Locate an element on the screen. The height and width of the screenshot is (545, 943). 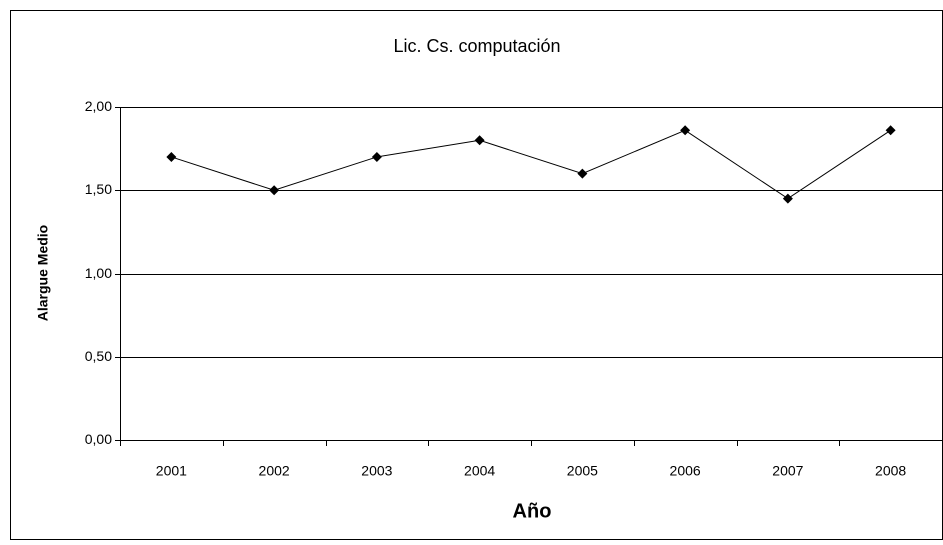
x-tick-label: 2006 is located at coordinates (685, 471).